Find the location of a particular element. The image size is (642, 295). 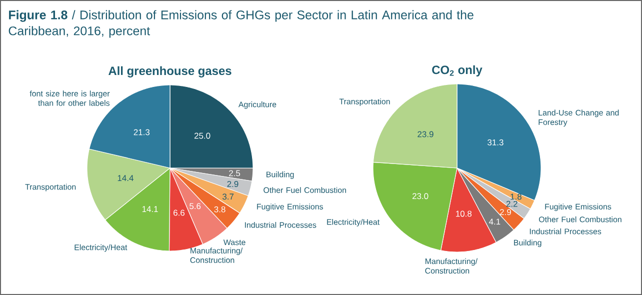

data-label: 14.1 is located at coordinates (150, 209).